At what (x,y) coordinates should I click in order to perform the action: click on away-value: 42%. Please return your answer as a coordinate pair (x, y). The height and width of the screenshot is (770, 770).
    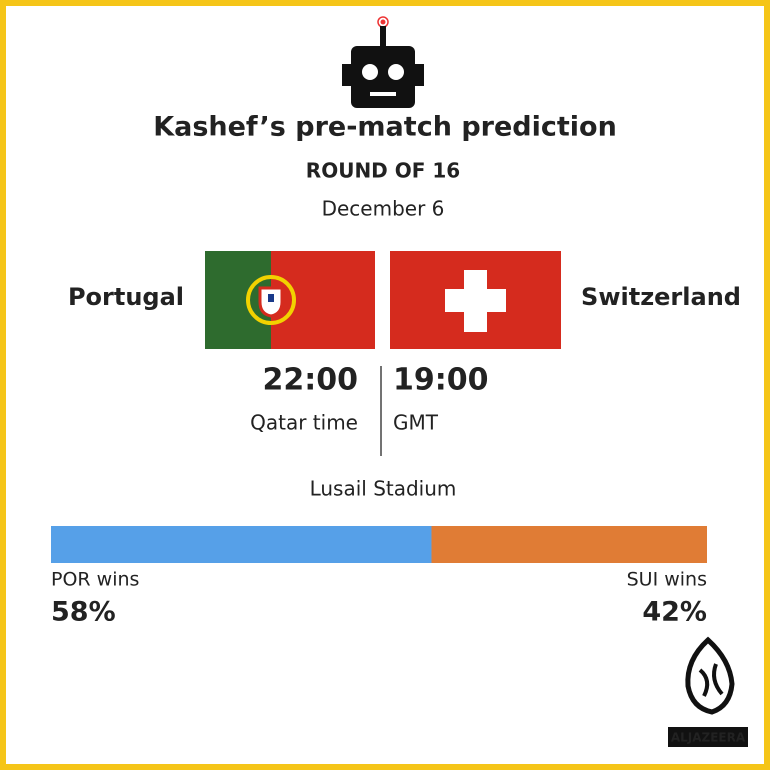
    Looking at the image, I should click on (674, 612).